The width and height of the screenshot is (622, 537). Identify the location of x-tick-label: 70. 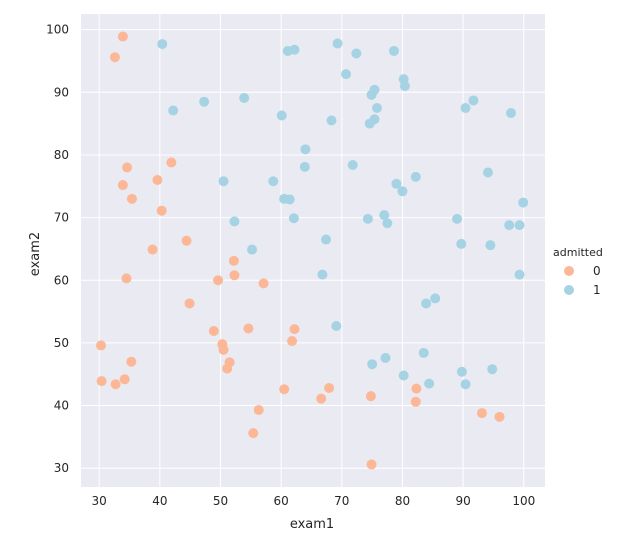
(341, 501).